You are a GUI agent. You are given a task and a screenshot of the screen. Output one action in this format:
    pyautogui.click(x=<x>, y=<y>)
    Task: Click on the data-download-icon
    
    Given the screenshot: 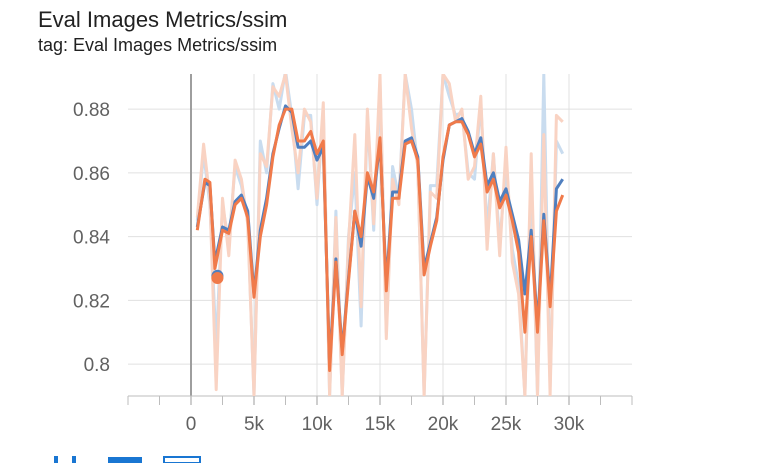 What is the action you would take?
    pyautogui.click(x=125, y=456)
    